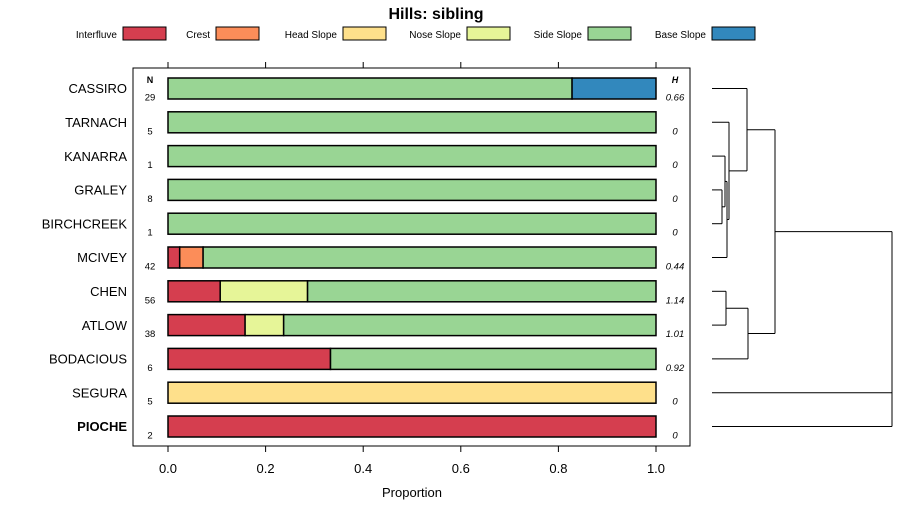  Describe the element at coordinates (656, 468) in the screenshot. I see `x-tick-label: 1.0` at that location.